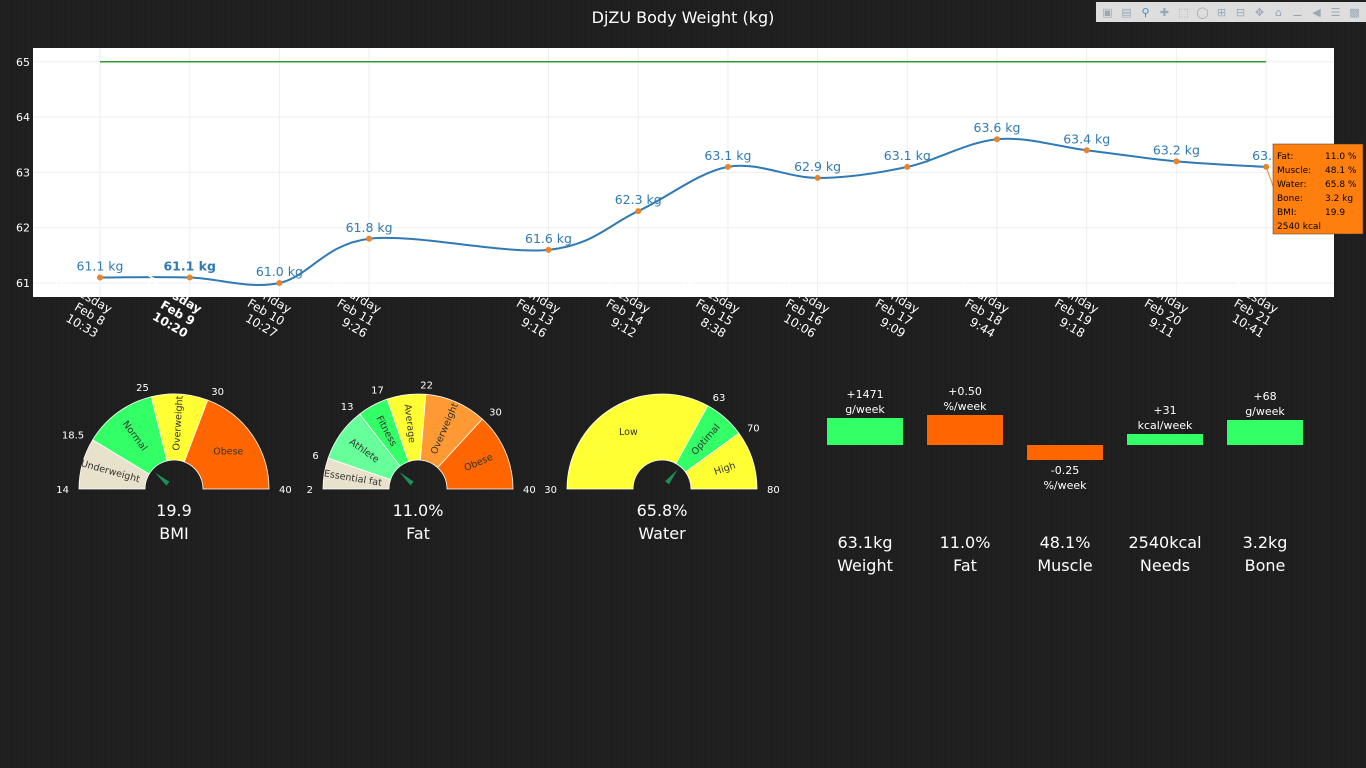 Image resolution: width=1366 pixels, height=768 pixels. Describe the element at coordinates (418, 510) in the screenshot. I see `gauge-value: 11.0%` at that location.